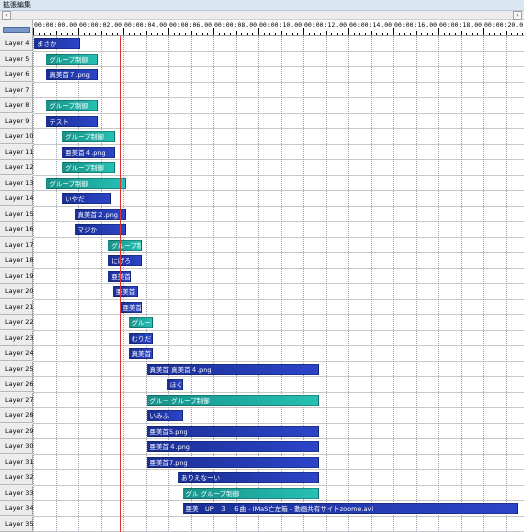 This screenshot has width=524, height=532. Describe the element at coordinates (16, 229) in the screenshot. I see `layer-header: Layer 16` at that location.